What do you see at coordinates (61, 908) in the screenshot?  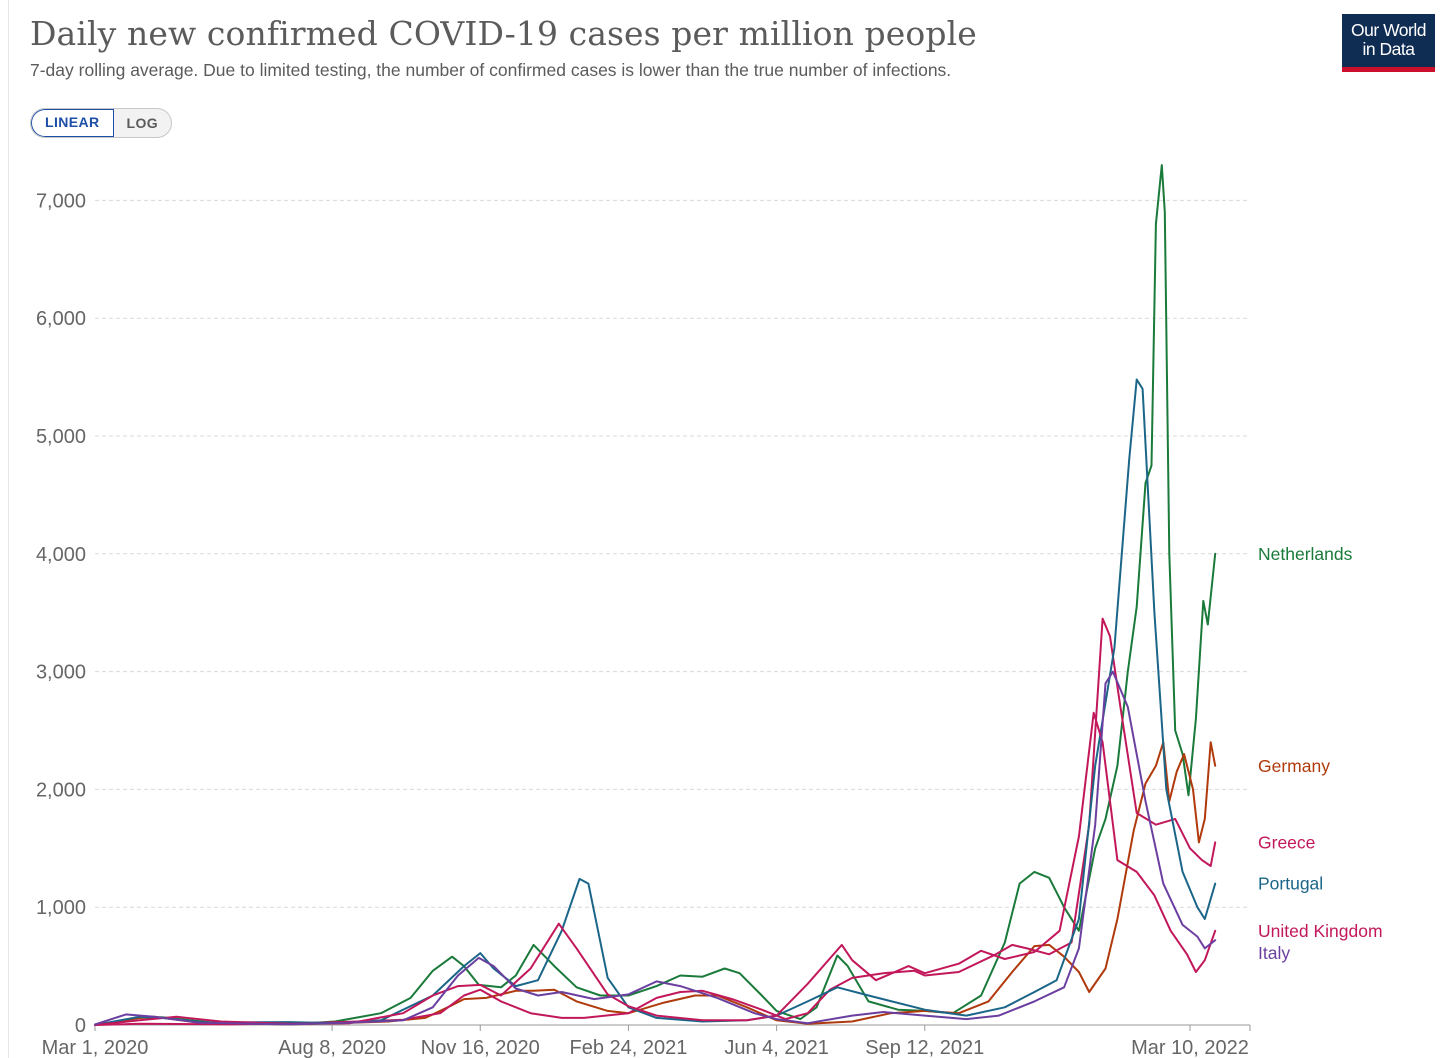 I see `y-tick-label: 1,000` at bounding box center [61, 908].